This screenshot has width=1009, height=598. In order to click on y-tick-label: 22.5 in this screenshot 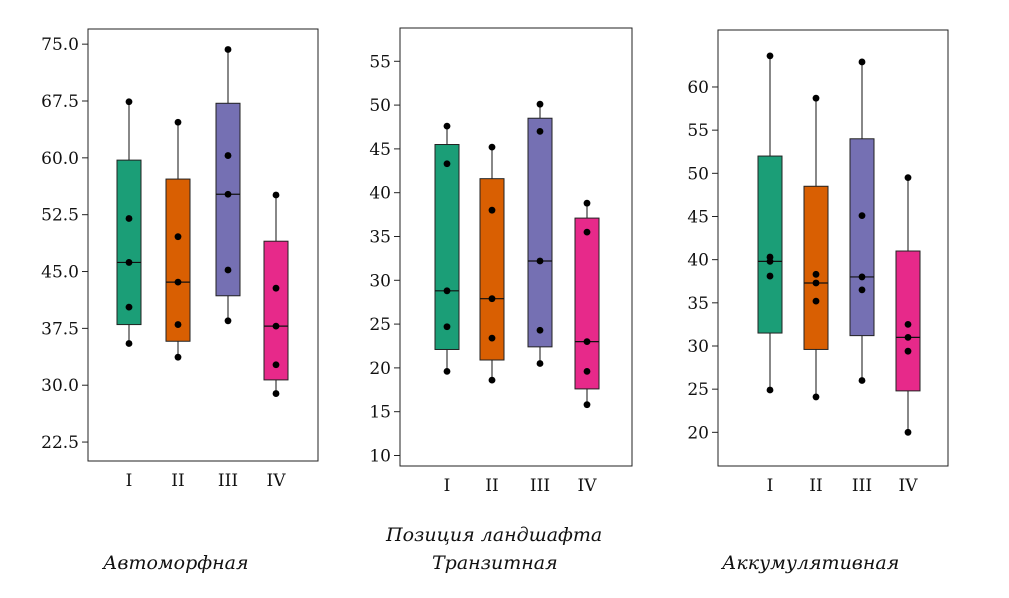, I will do `click(60, 443)`.